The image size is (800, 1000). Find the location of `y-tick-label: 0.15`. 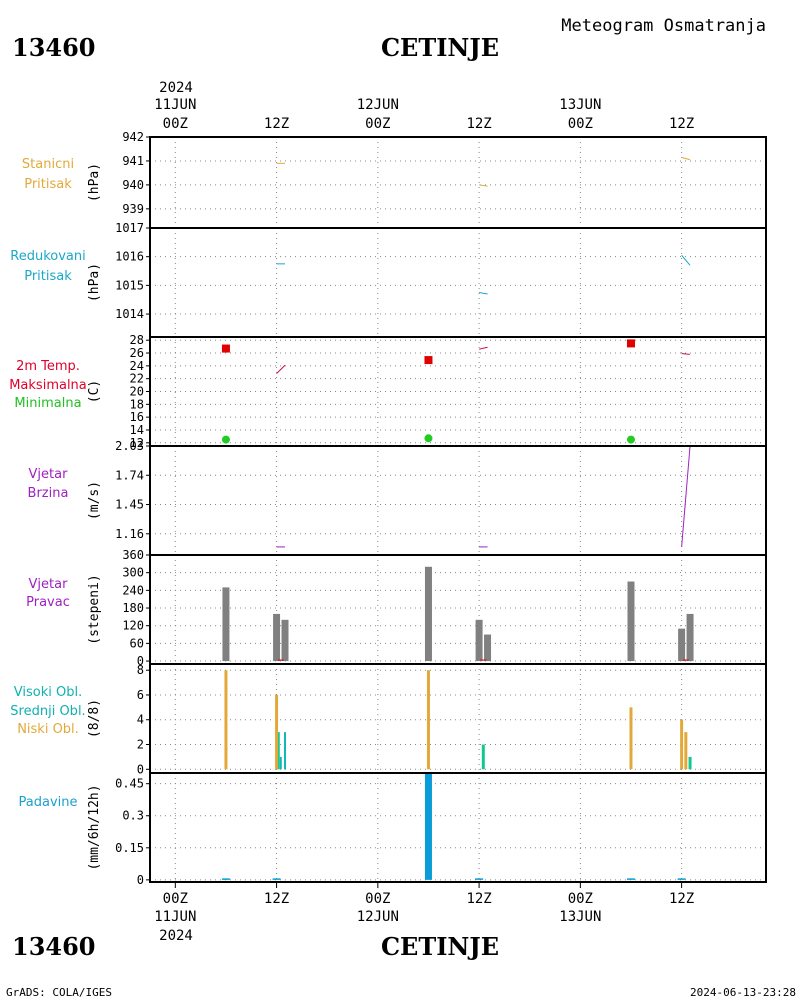

y-tick-label: 0.15 is located at coordinates (129, 848).